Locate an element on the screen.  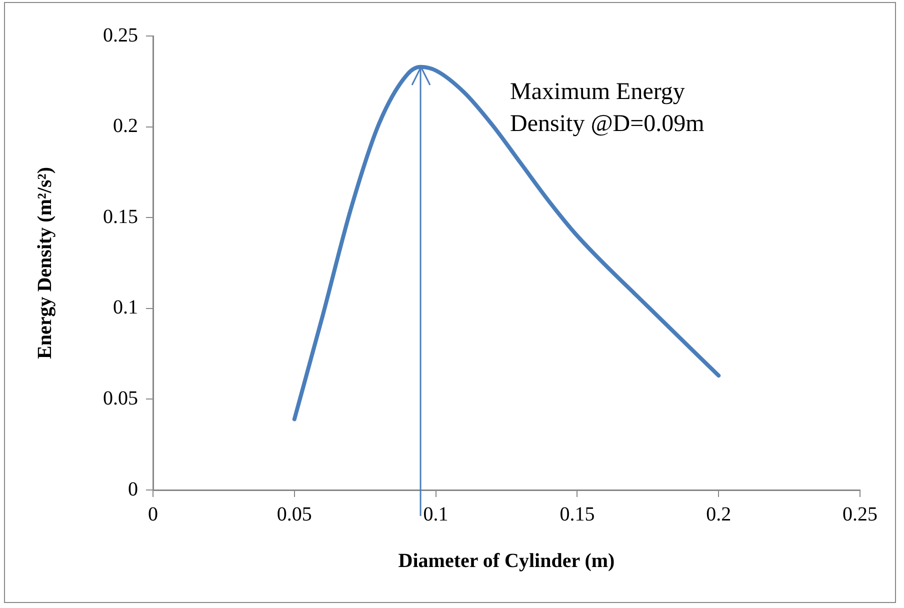
x-tick-label: 0.25 is located at coordinates (860, 514).